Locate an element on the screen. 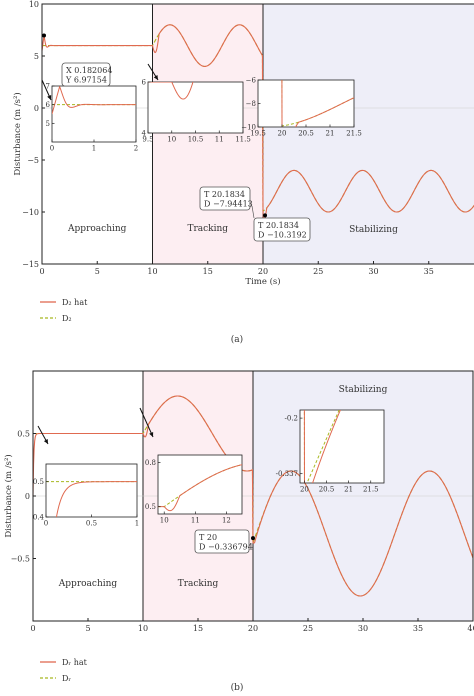  y-tick-label: −10 is located at coordinates (30, 212).